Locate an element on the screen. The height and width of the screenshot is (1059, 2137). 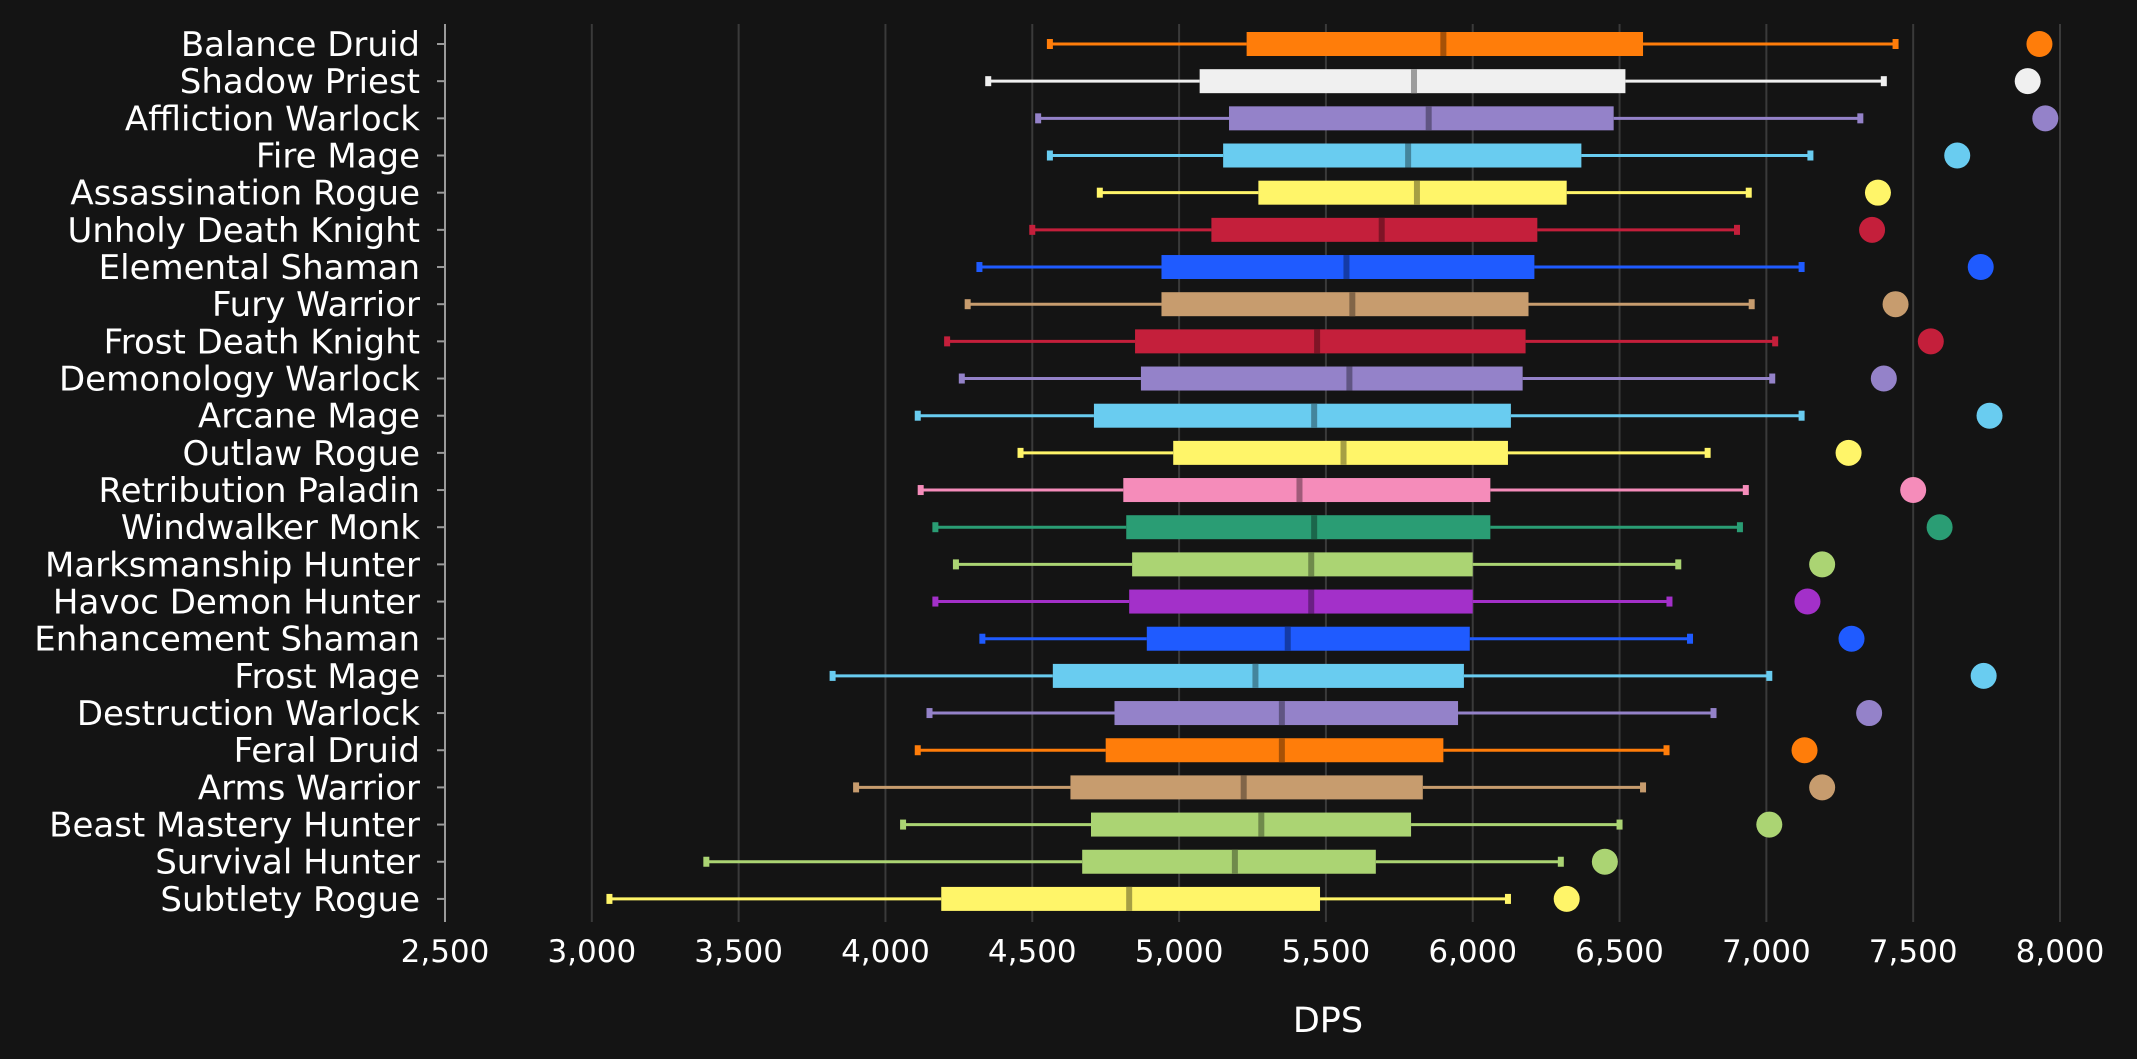
x-tick-label: 5,500 is located at coordinates (1326, 952).